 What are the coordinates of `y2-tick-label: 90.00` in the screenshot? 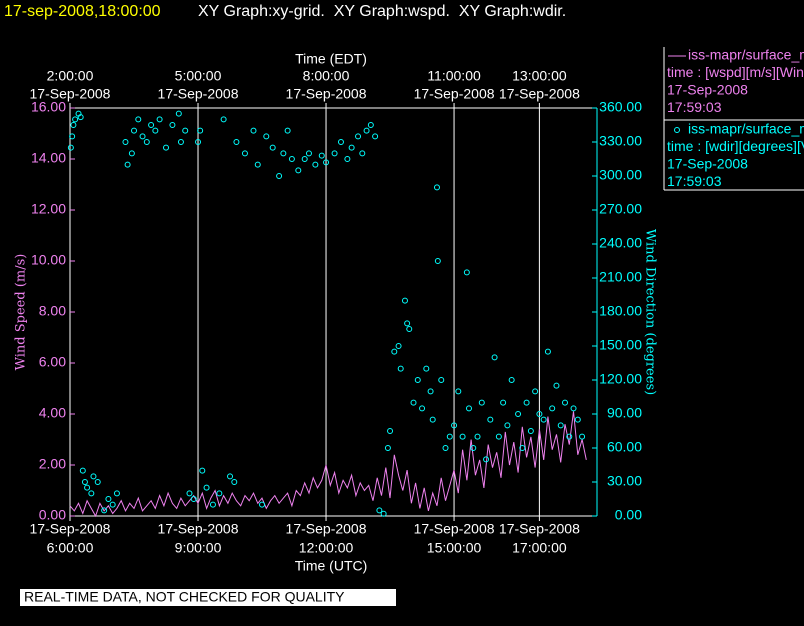 It's located at (624, 413).